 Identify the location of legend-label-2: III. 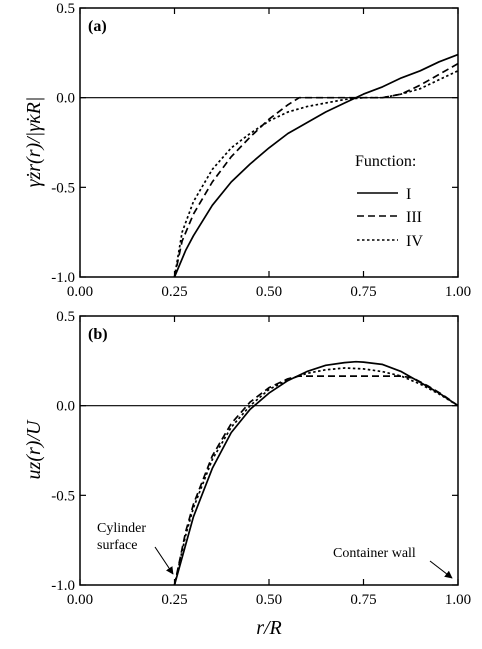
(414, 217).